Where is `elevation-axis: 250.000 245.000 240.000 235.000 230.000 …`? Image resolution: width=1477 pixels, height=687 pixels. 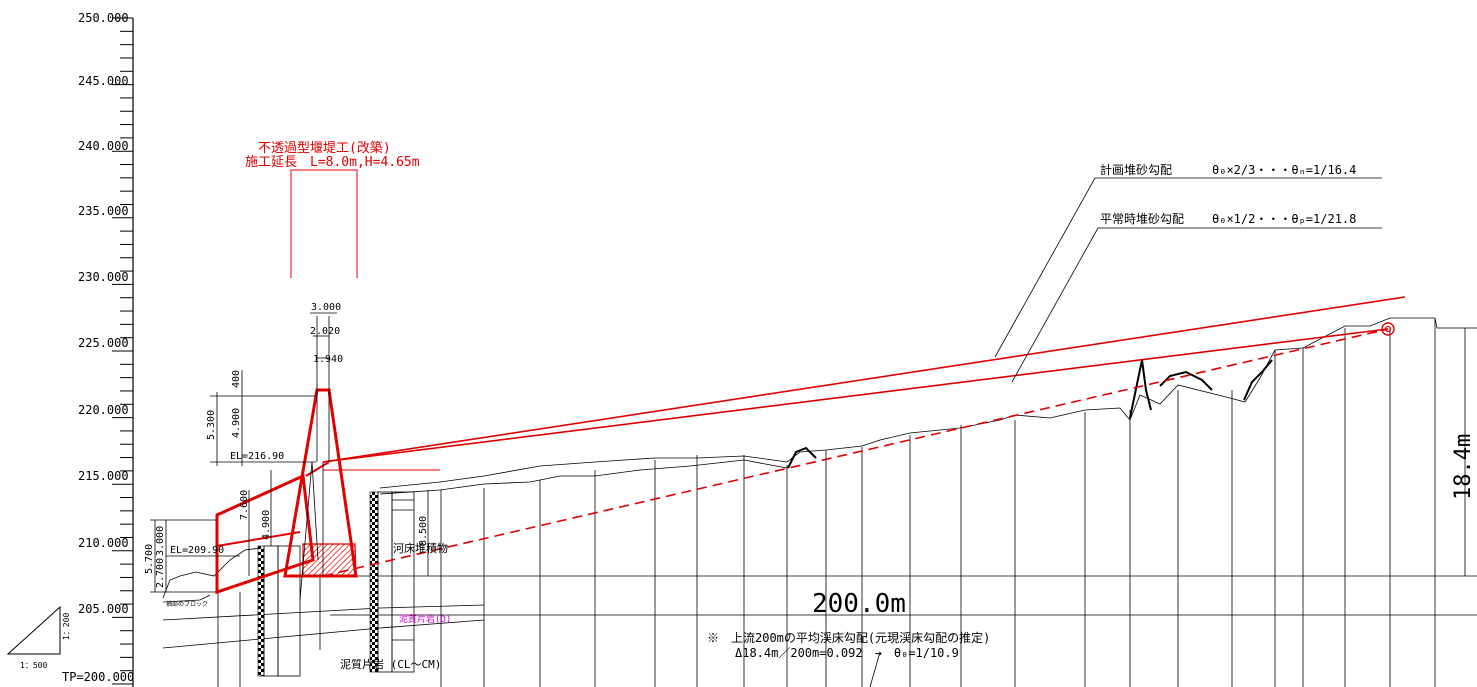 elevation-axis: 250.000 245.000 240.000 235.000 230.000 … is located at coordinates (98, 349).